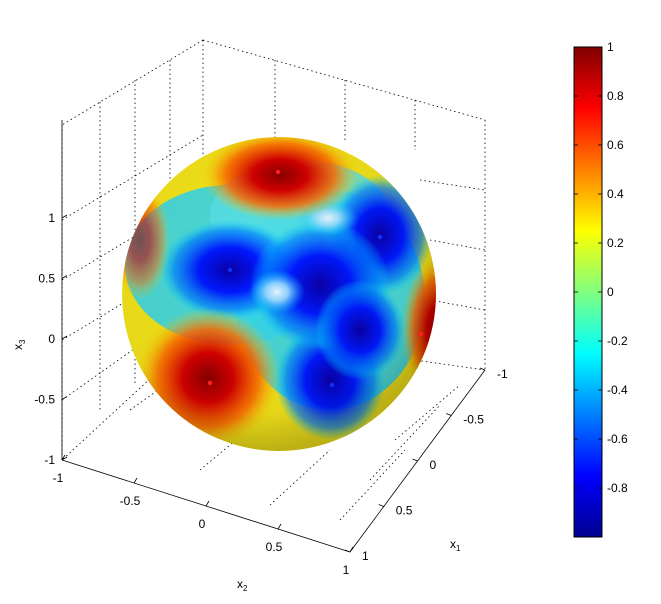 The image size is (661, 604). I want to click on colorbar, so click(588, 292).